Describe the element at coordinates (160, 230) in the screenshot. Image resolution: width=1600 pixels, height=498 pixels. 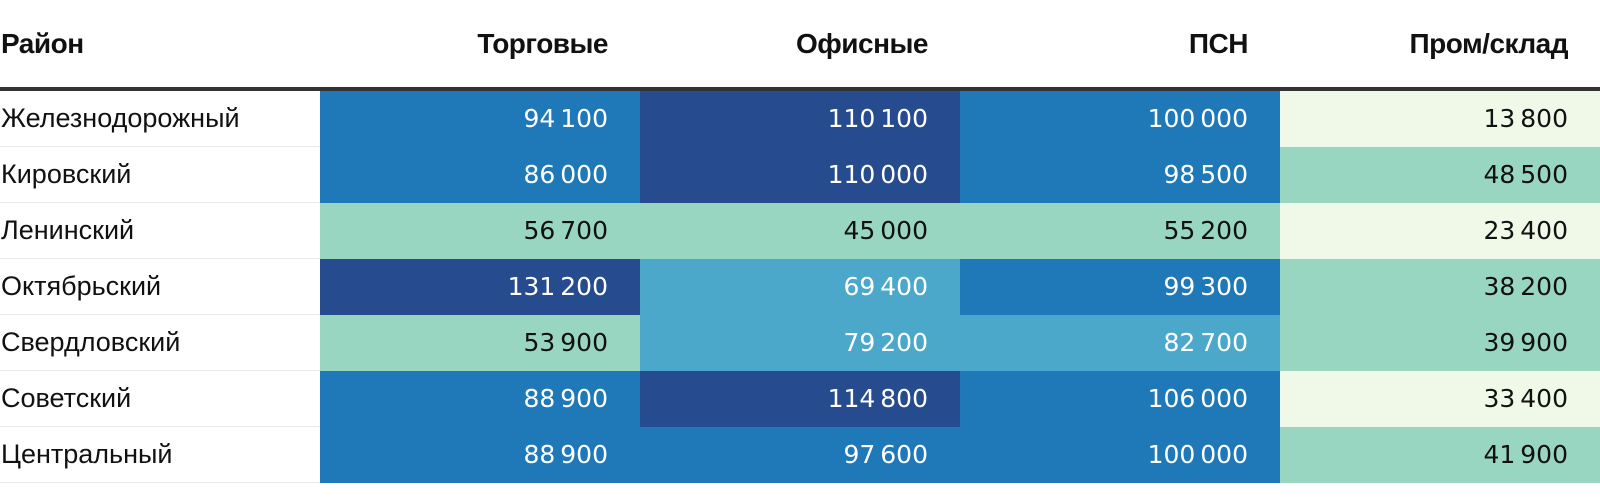
I see `district-name: Ленинский` at that location.